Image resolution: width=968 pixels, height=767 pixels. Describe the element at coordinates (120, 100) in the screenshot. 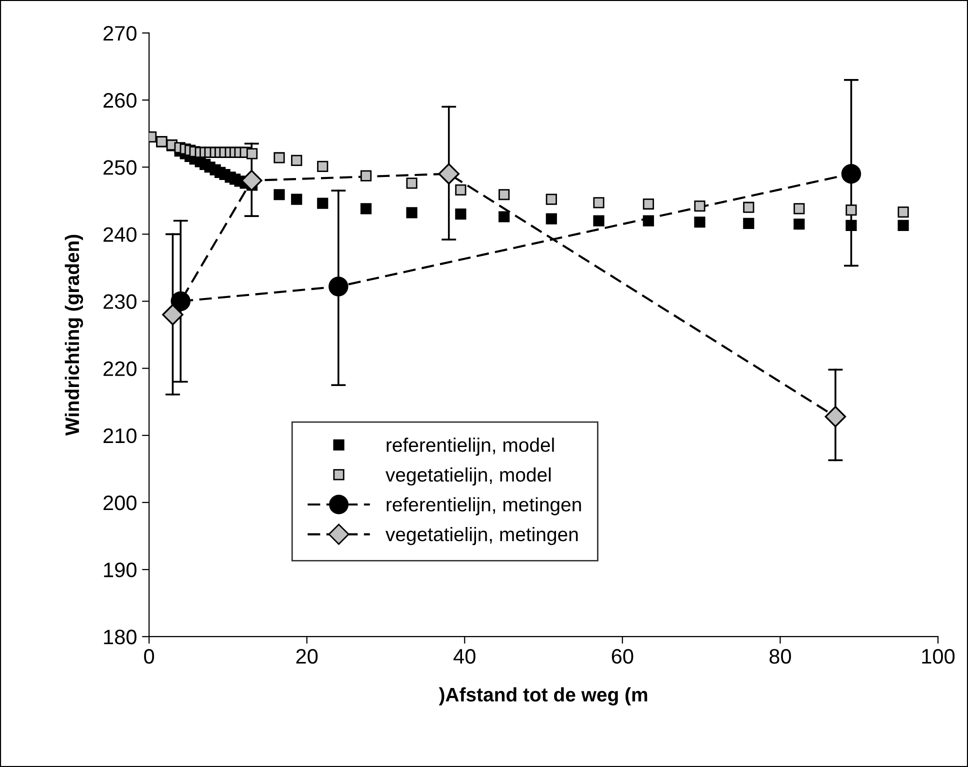

I see `y-tick-label: 260` at that location.